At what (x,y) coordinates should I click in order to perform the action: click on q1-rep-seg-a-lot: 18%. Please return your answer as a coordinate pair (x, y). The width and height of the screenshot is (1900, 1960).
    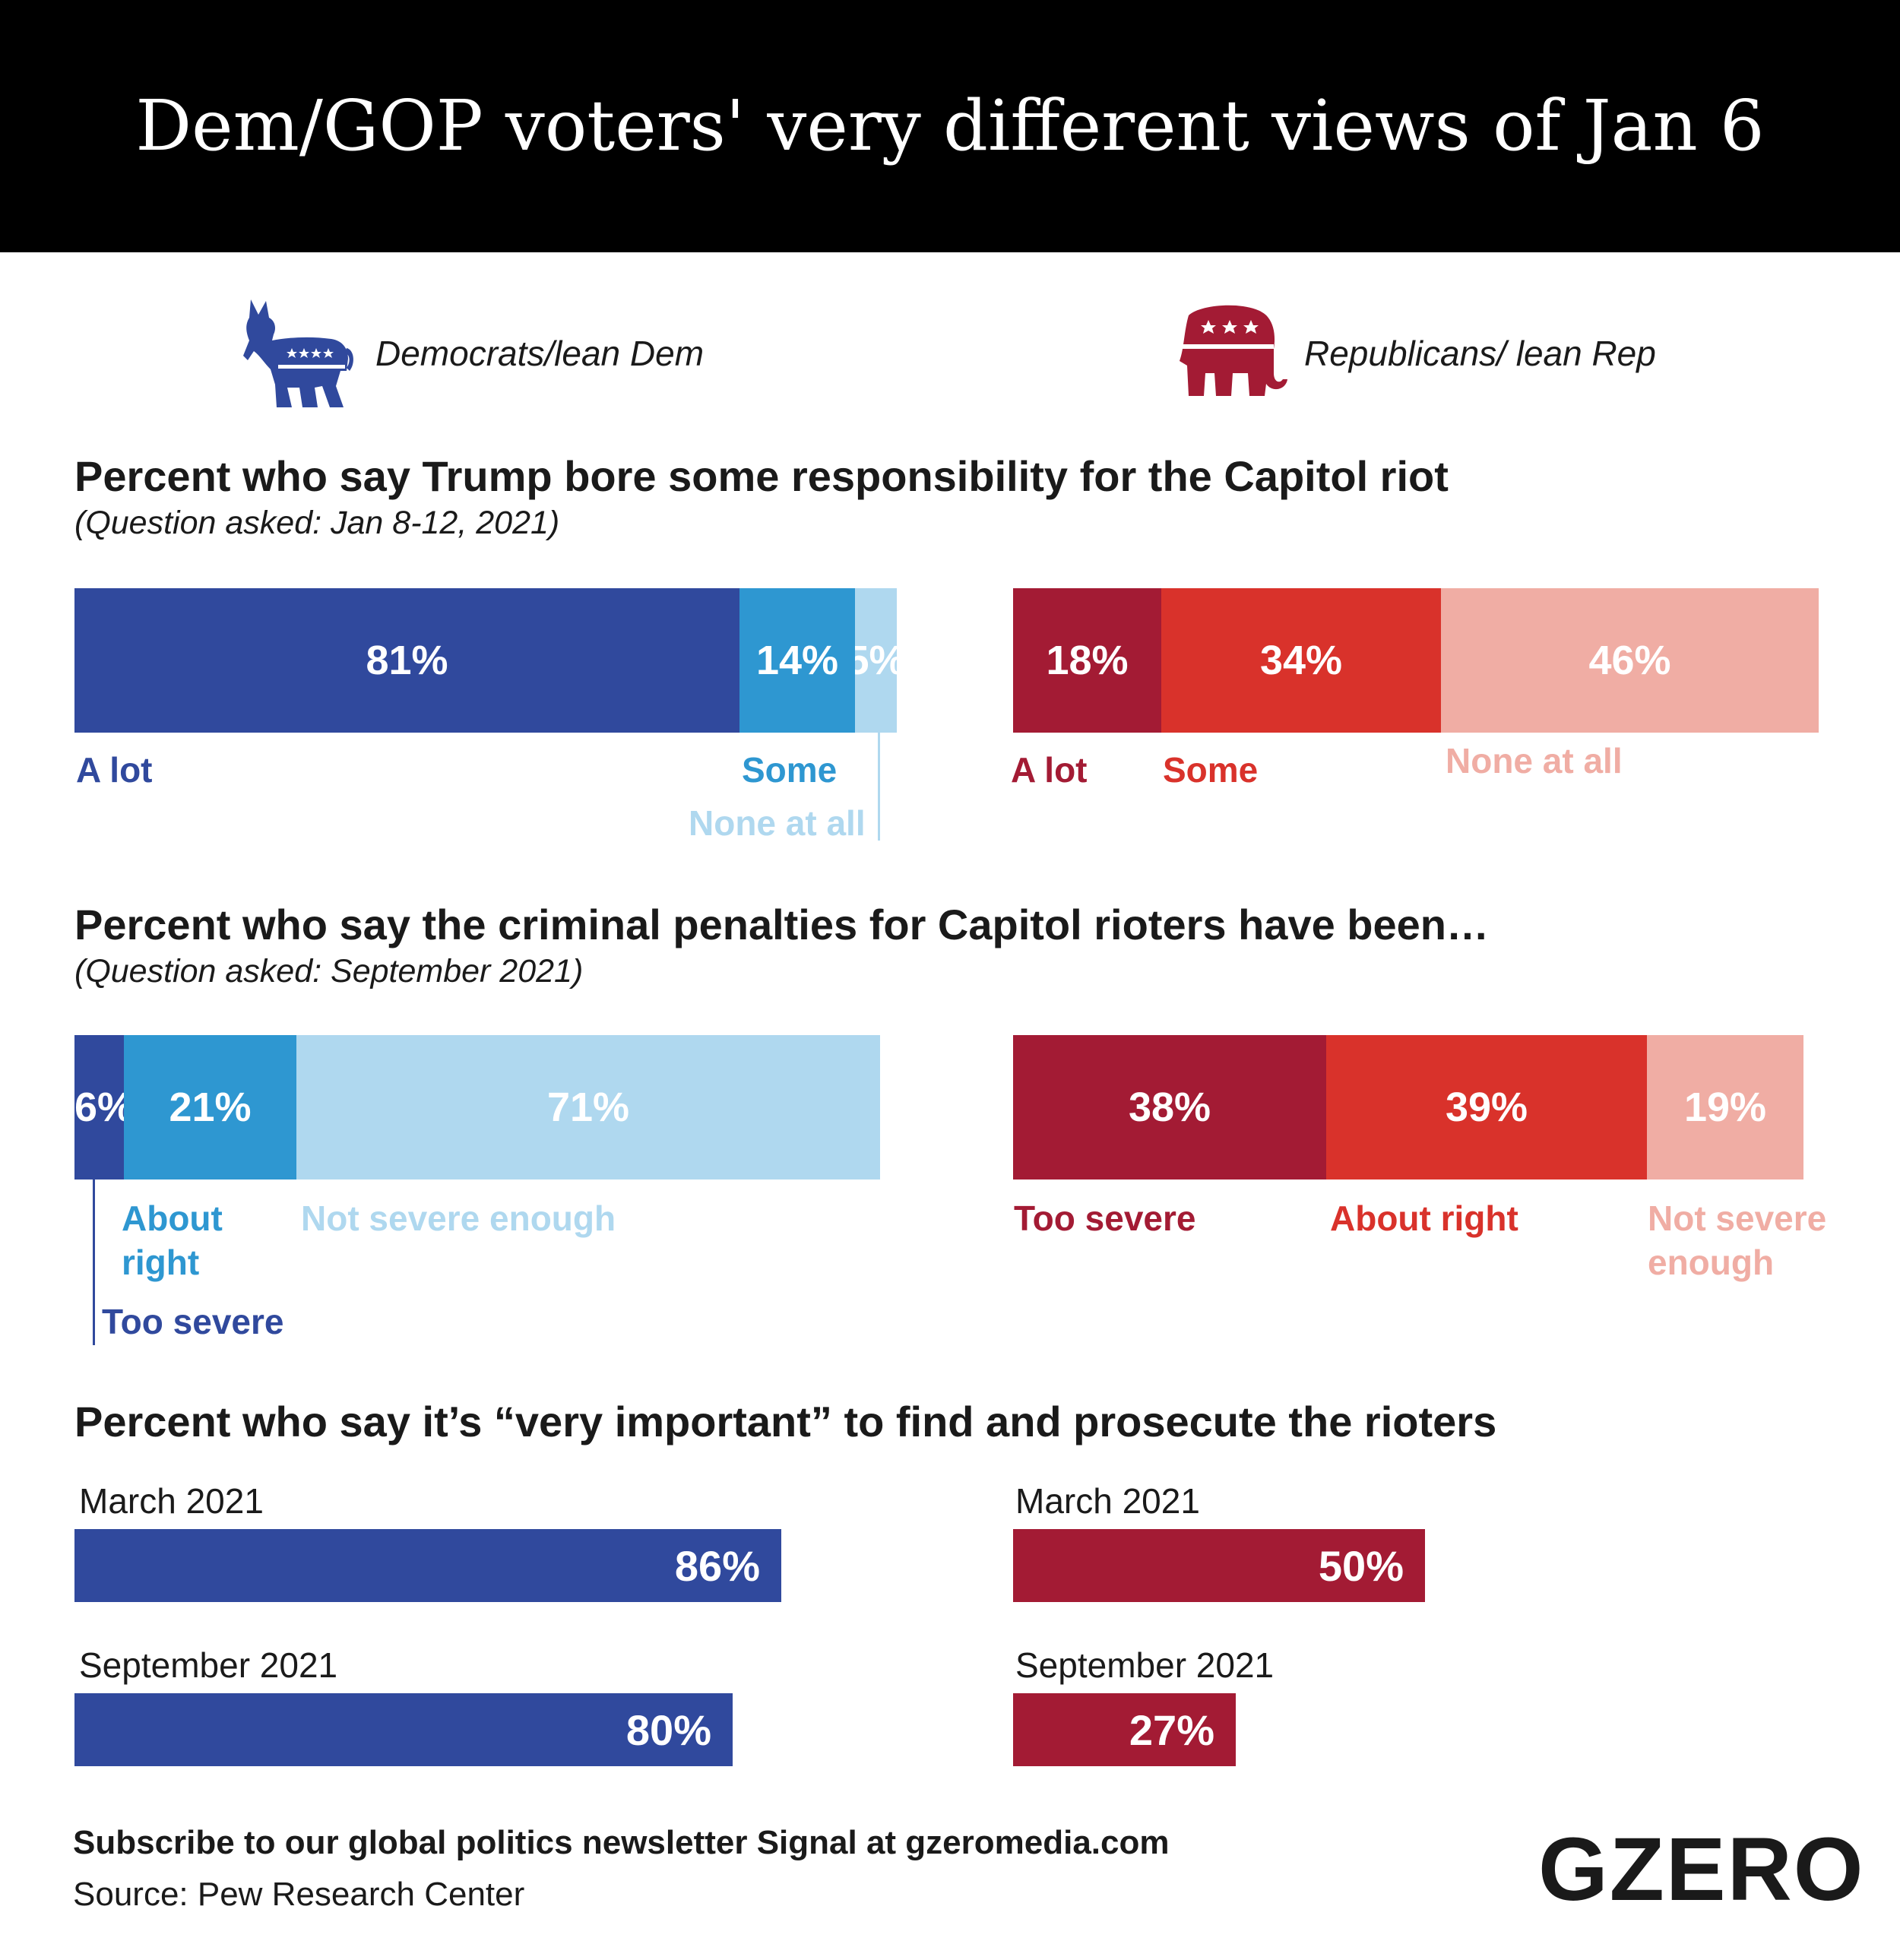
    Looking at the image, I should click on (1087, 660).